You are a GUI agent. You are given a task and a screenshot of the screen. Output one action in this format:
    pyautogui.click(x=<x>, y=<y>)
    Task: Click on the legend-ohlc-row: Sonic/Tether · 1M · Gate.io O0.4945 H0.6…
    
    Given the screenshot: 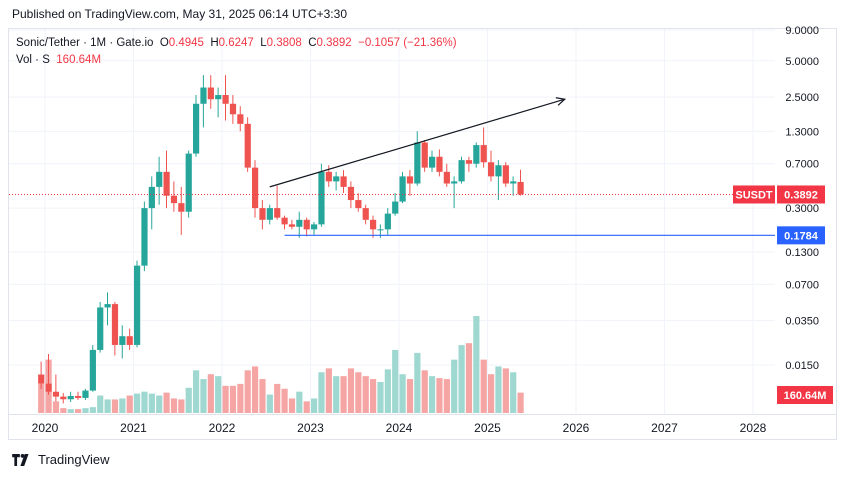 What is the action you would take?
    pyautogui.click(x=236, y=43)
    